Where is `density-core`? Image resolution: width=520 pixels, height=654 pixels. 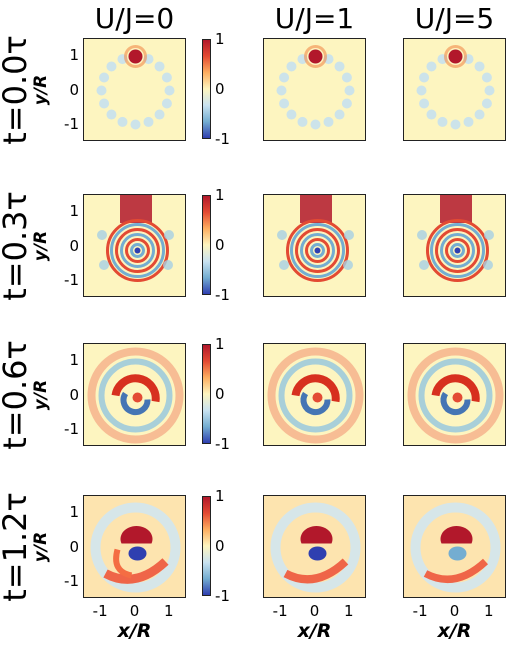
density-core is located at coordinates (457, 250).